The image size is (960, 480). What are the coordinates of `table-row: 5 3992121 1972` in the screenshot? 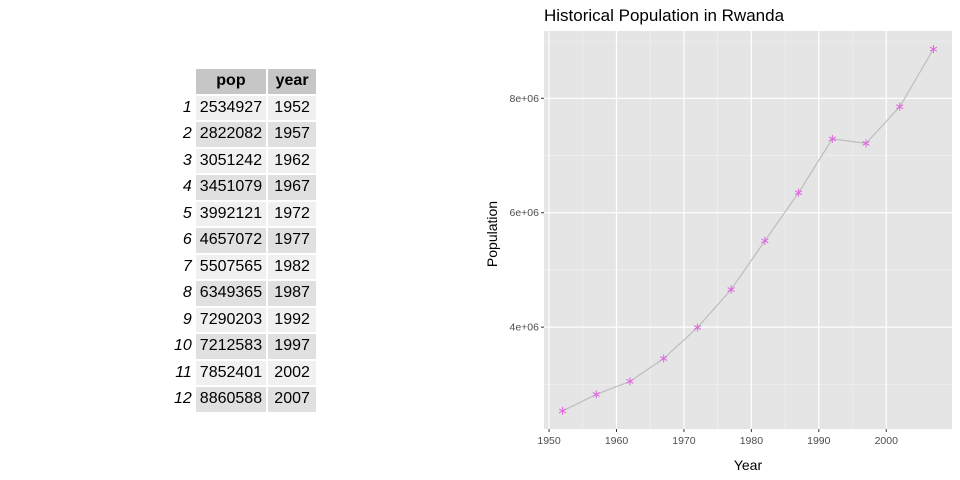 It's located at (243, 213).